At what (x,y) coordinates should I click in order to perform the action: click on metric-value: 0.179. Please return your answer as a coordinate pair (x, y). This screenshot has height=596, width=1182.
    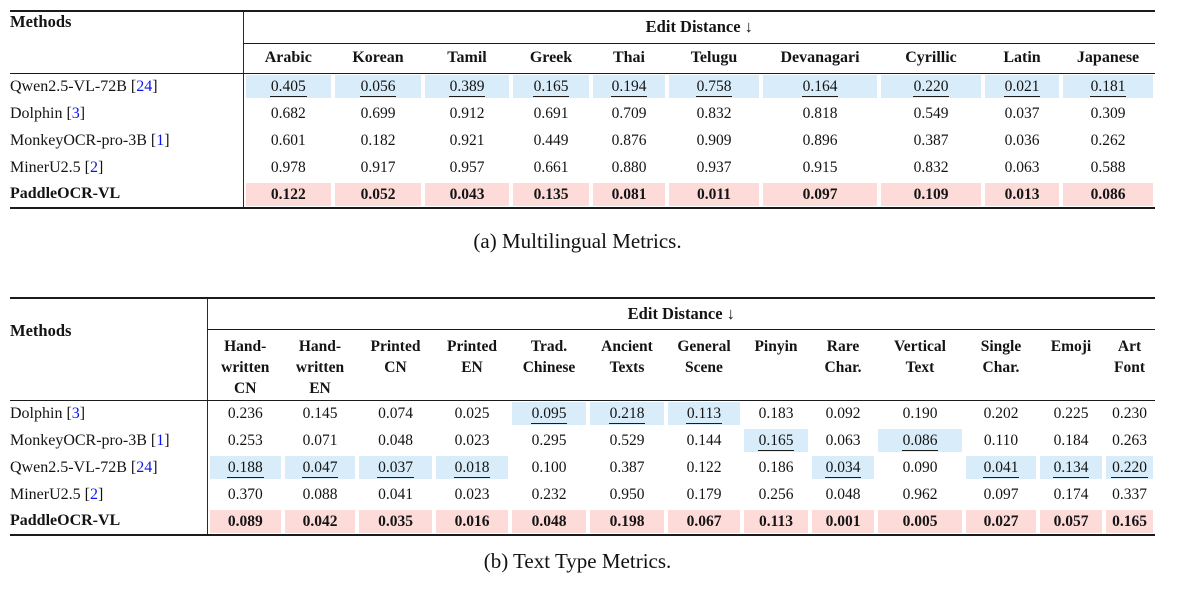
    Looking at the image, I should click on (704, 494).